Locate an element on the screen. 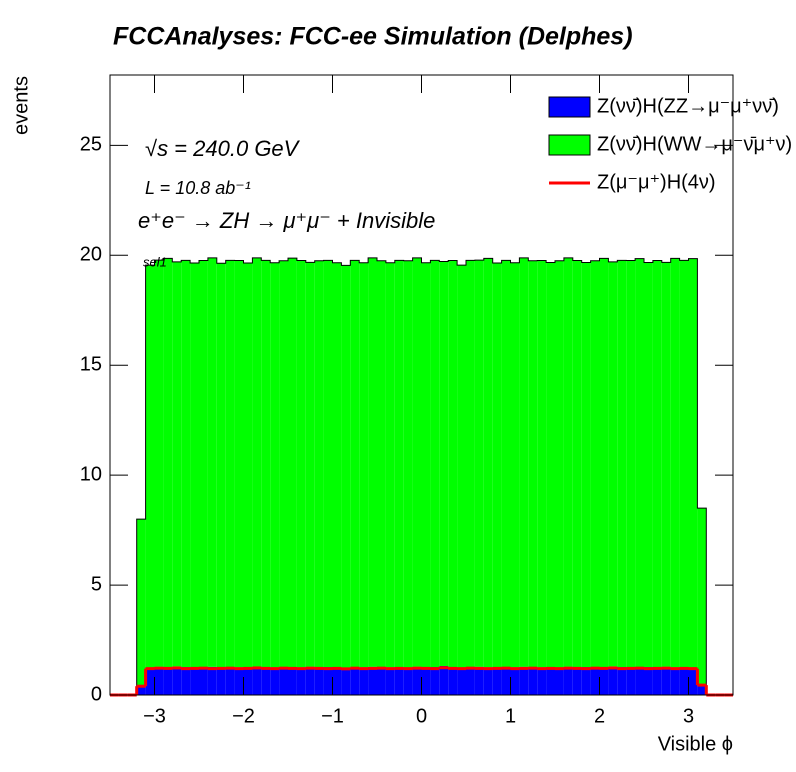 This screenshot has height=772, width=796. x-tick-label: 3 is located at coordinates (688, 716).